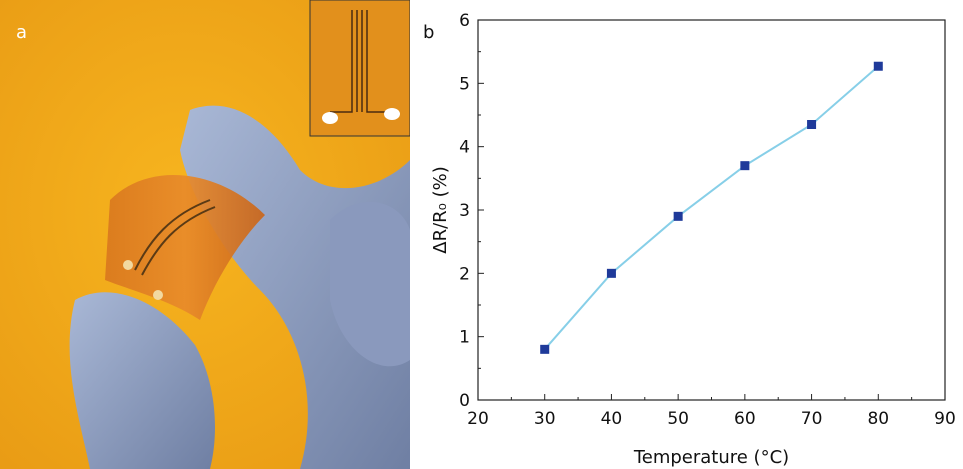 The width and height of the screenshot is (963, 469). Describe the element at coordinates (745, 419) in the screenshot. I see `x-tick-label: 60` at that location.